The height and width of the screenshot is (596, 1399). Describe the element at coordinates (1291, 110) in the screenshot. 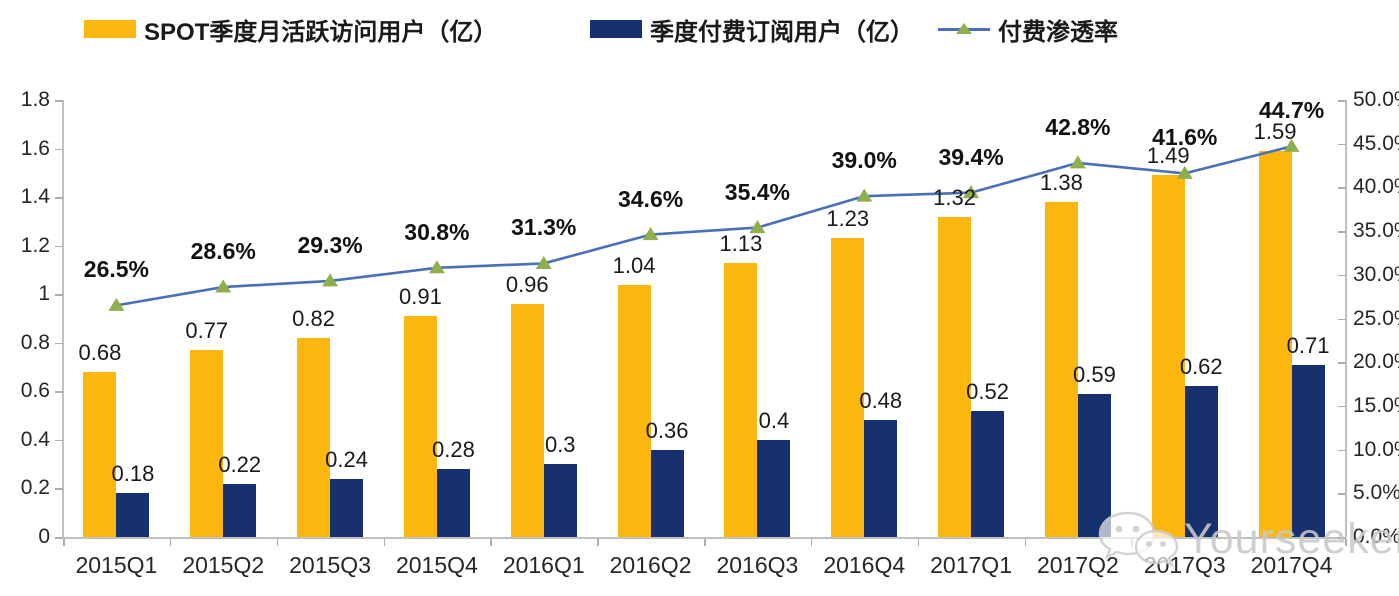

I see `penetration-value-label: 44.7%` at that location.